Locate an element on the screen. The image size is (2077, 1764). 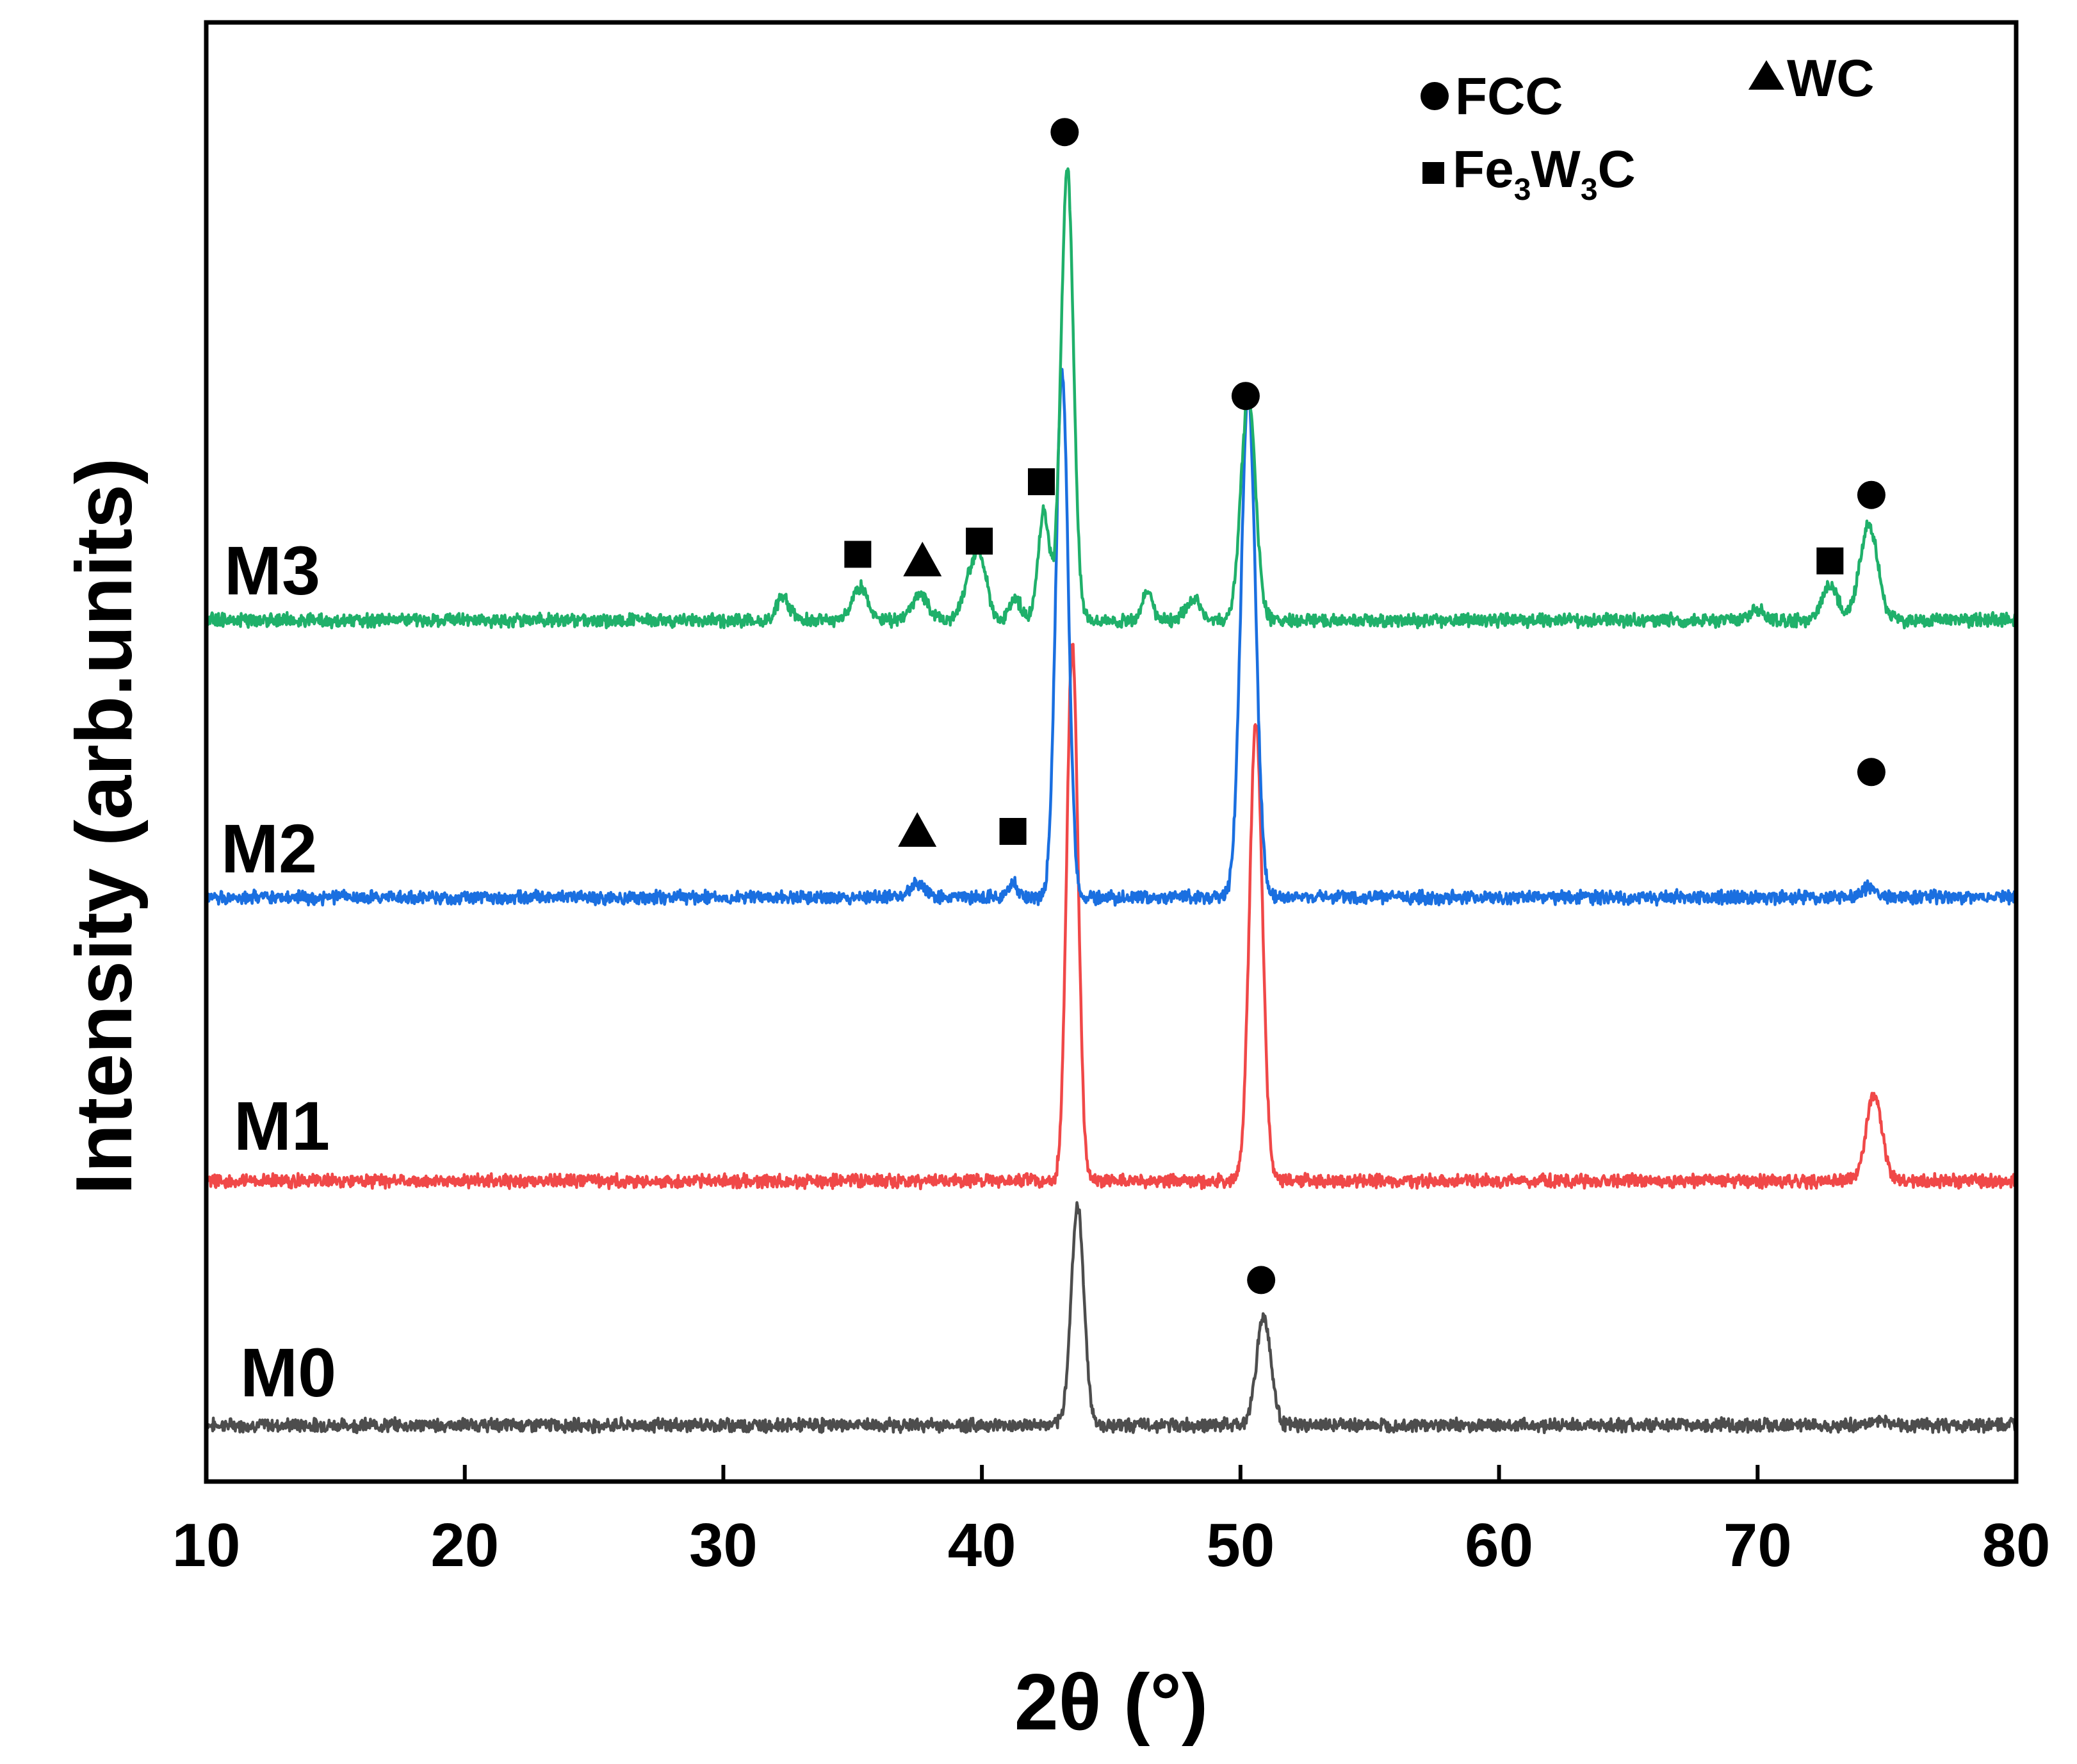
legend-fcc-circle-icon is located at coordinates (1435, 96).